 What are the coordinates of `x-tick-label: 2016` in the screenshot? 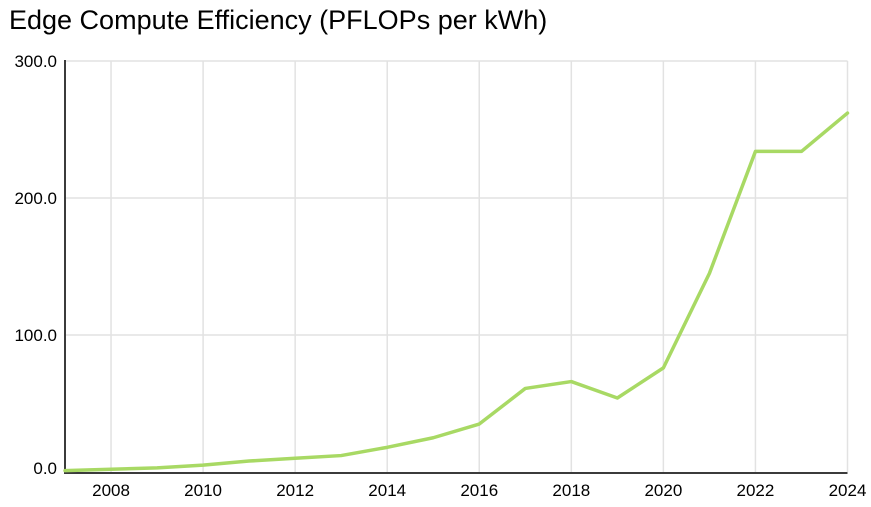 It's located at (479, 490).